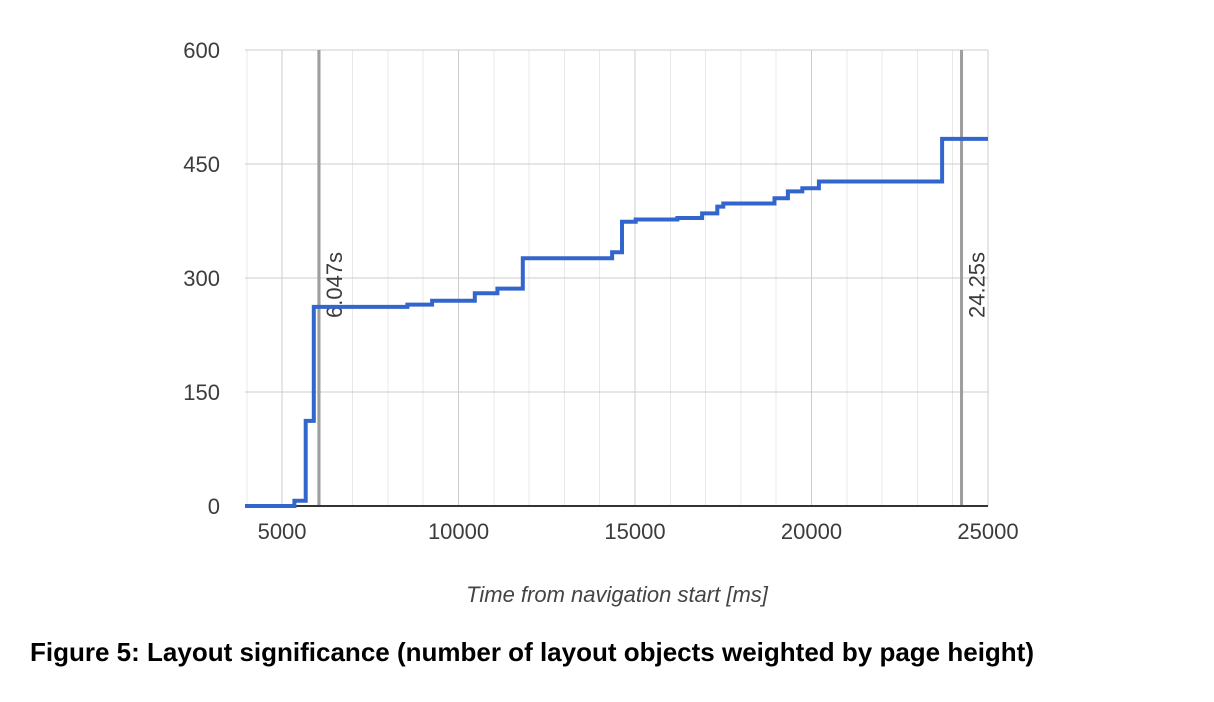 The image size is (1214, 702). Describe the element at coordinates (214, 506) in the screenshot. I see `y-axis-tick-label: 0` at that location.